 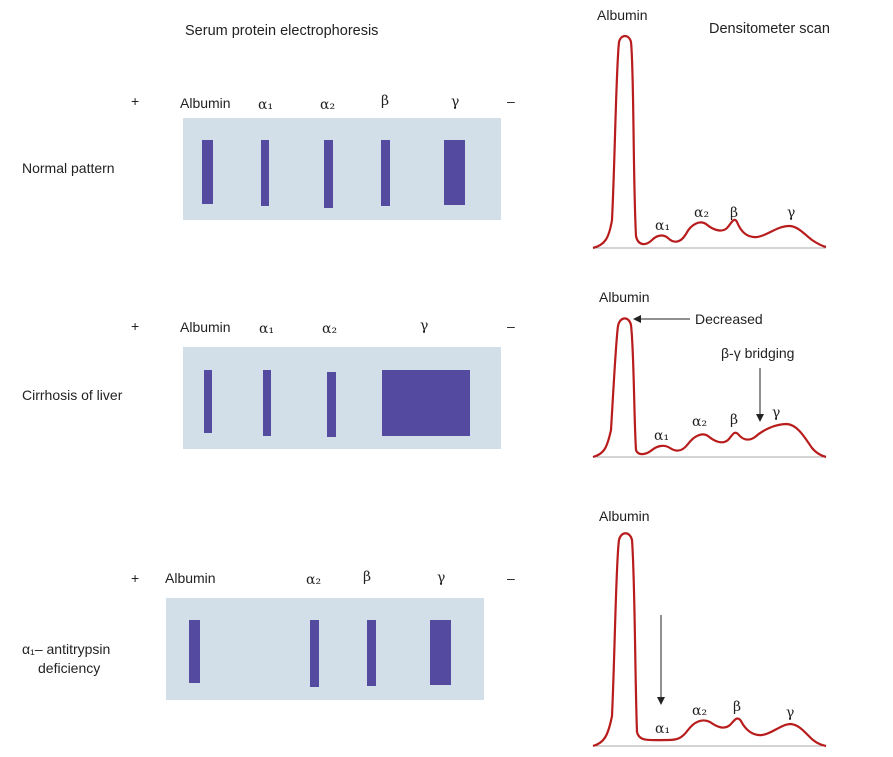 I want to click on scan-curve-cirrhosis, so click(x=709, y=388).